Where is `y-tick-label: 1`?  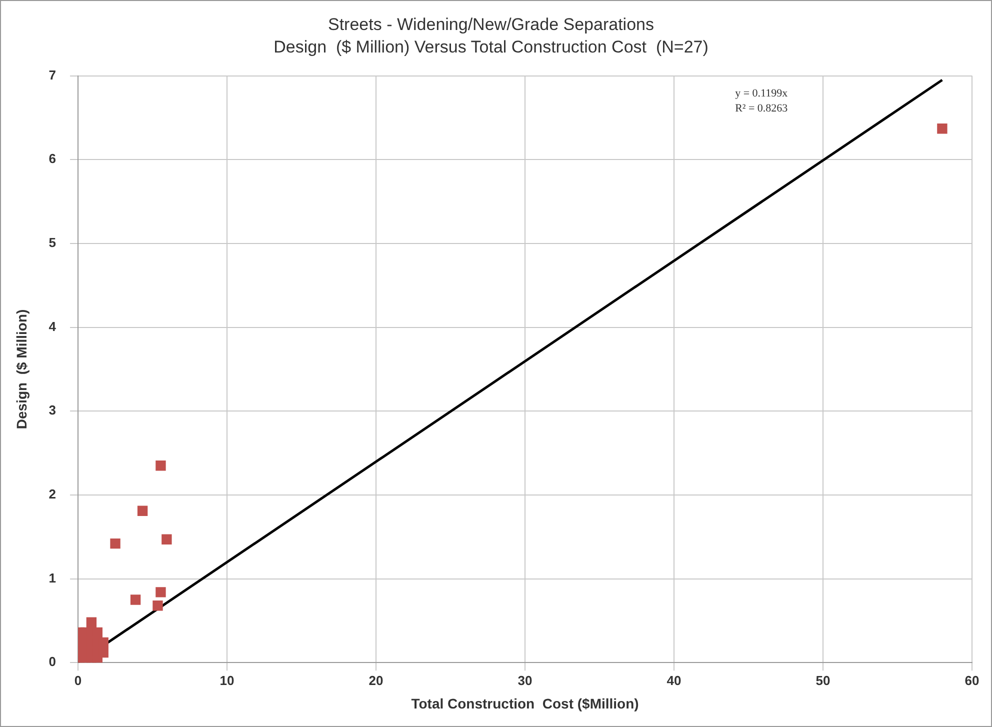
y-tick-label: 1 is located at coordinates (52, 578).